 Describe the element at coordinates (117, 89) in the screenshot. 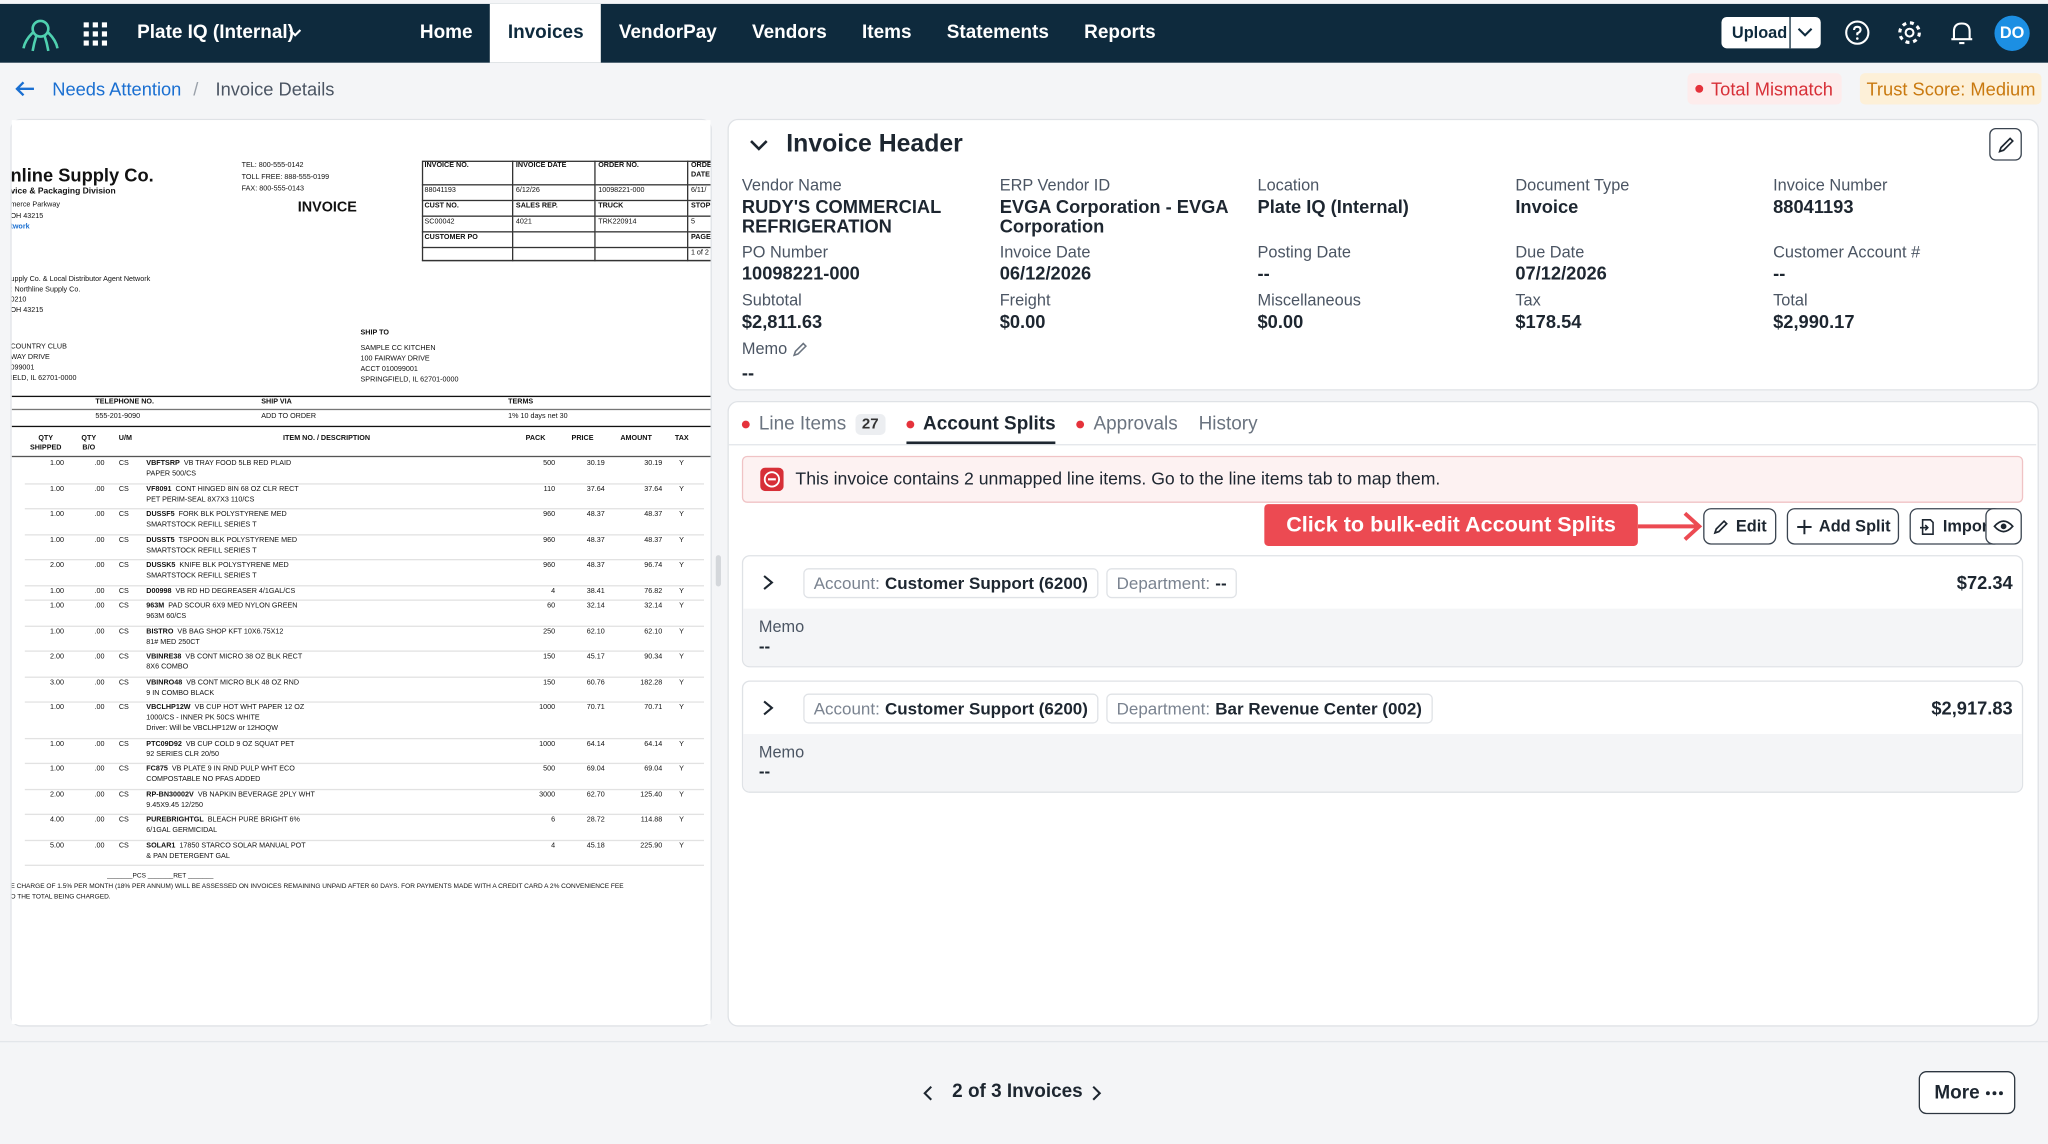

I see `breadcrumb-link: Needs Attention` at that location.